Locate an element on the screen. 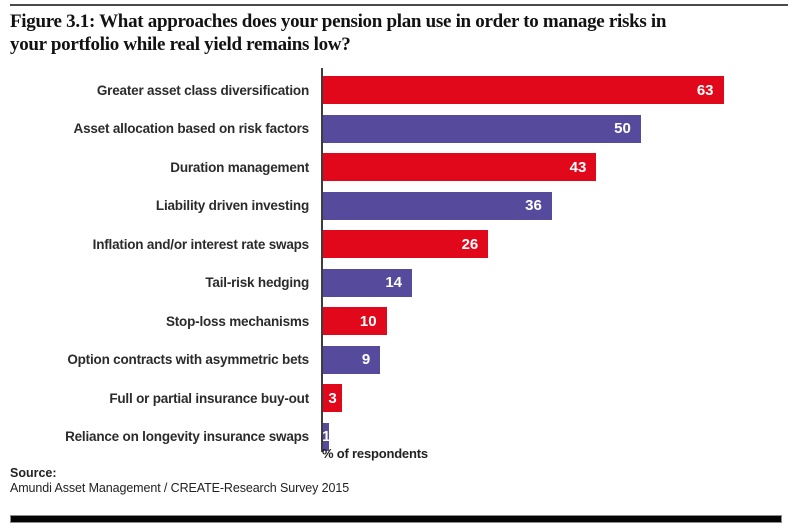 This screenshot has height=530, width=800. category-label: Full or partial insurance buy-out is located at coordinates (209, 398).